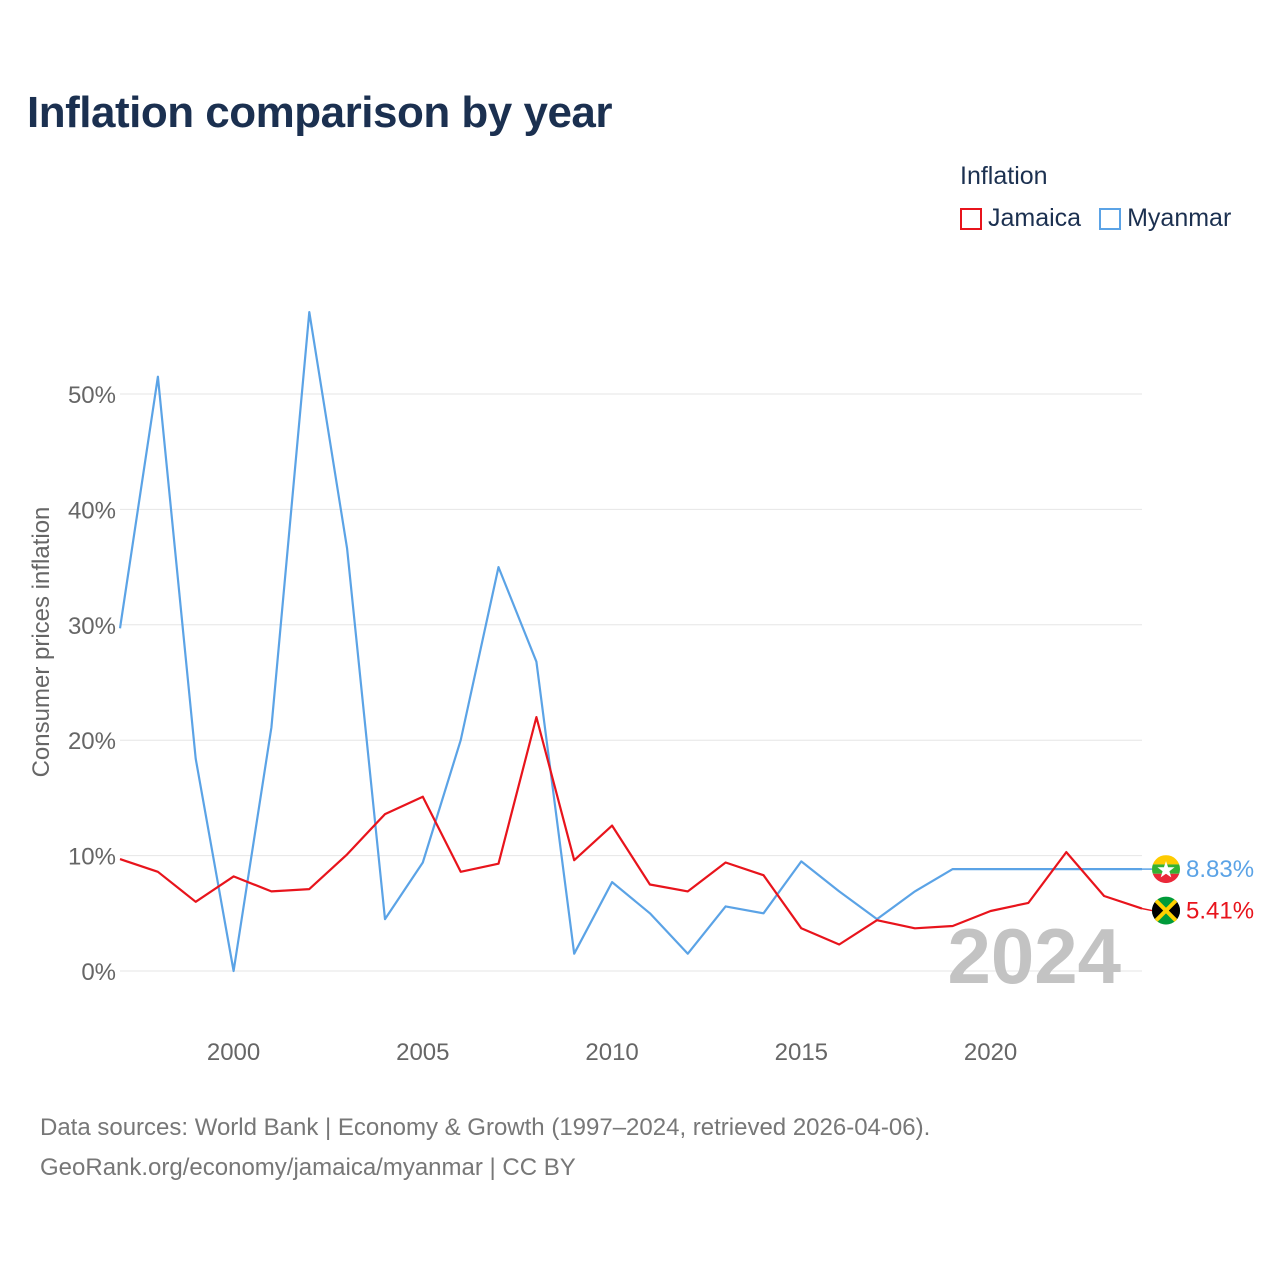 This screenshot has height=1280, width=1280. What do you see at coordinates (1166, 869) in the screenshot?
I see `myanmar-flag-icon` at bounding box center [1166, 869].